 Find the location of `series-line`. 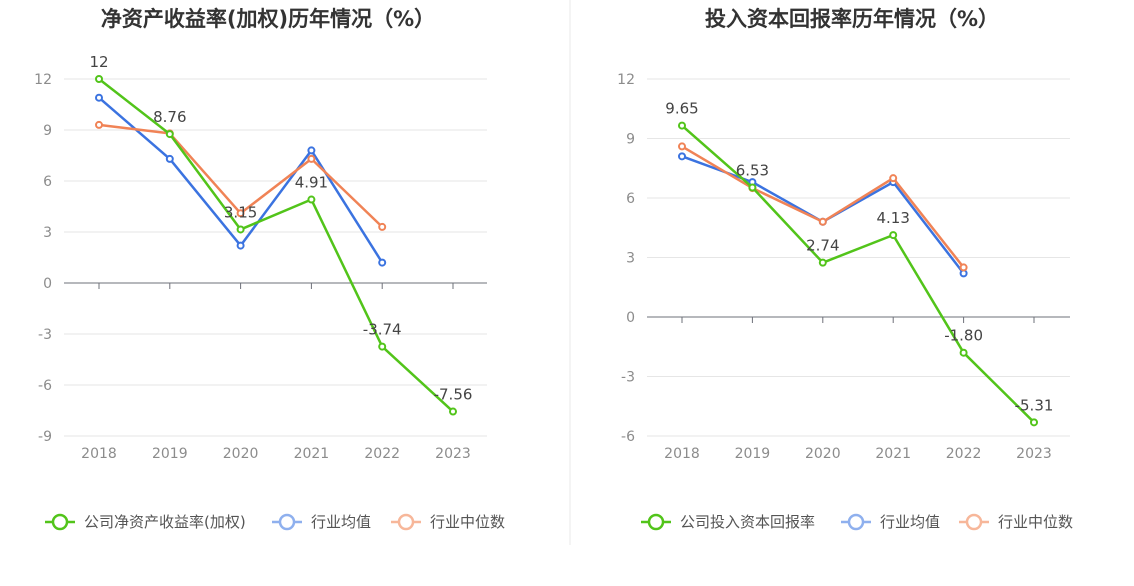

series-line is located at coordinates (241, 180).